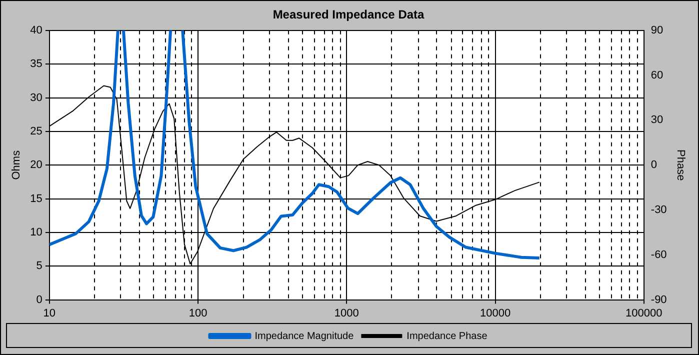  What do you see at coordinates (657, 120) in the screenshot?
I see `y2-tick-label: 30` at bounding box center [657, 120].